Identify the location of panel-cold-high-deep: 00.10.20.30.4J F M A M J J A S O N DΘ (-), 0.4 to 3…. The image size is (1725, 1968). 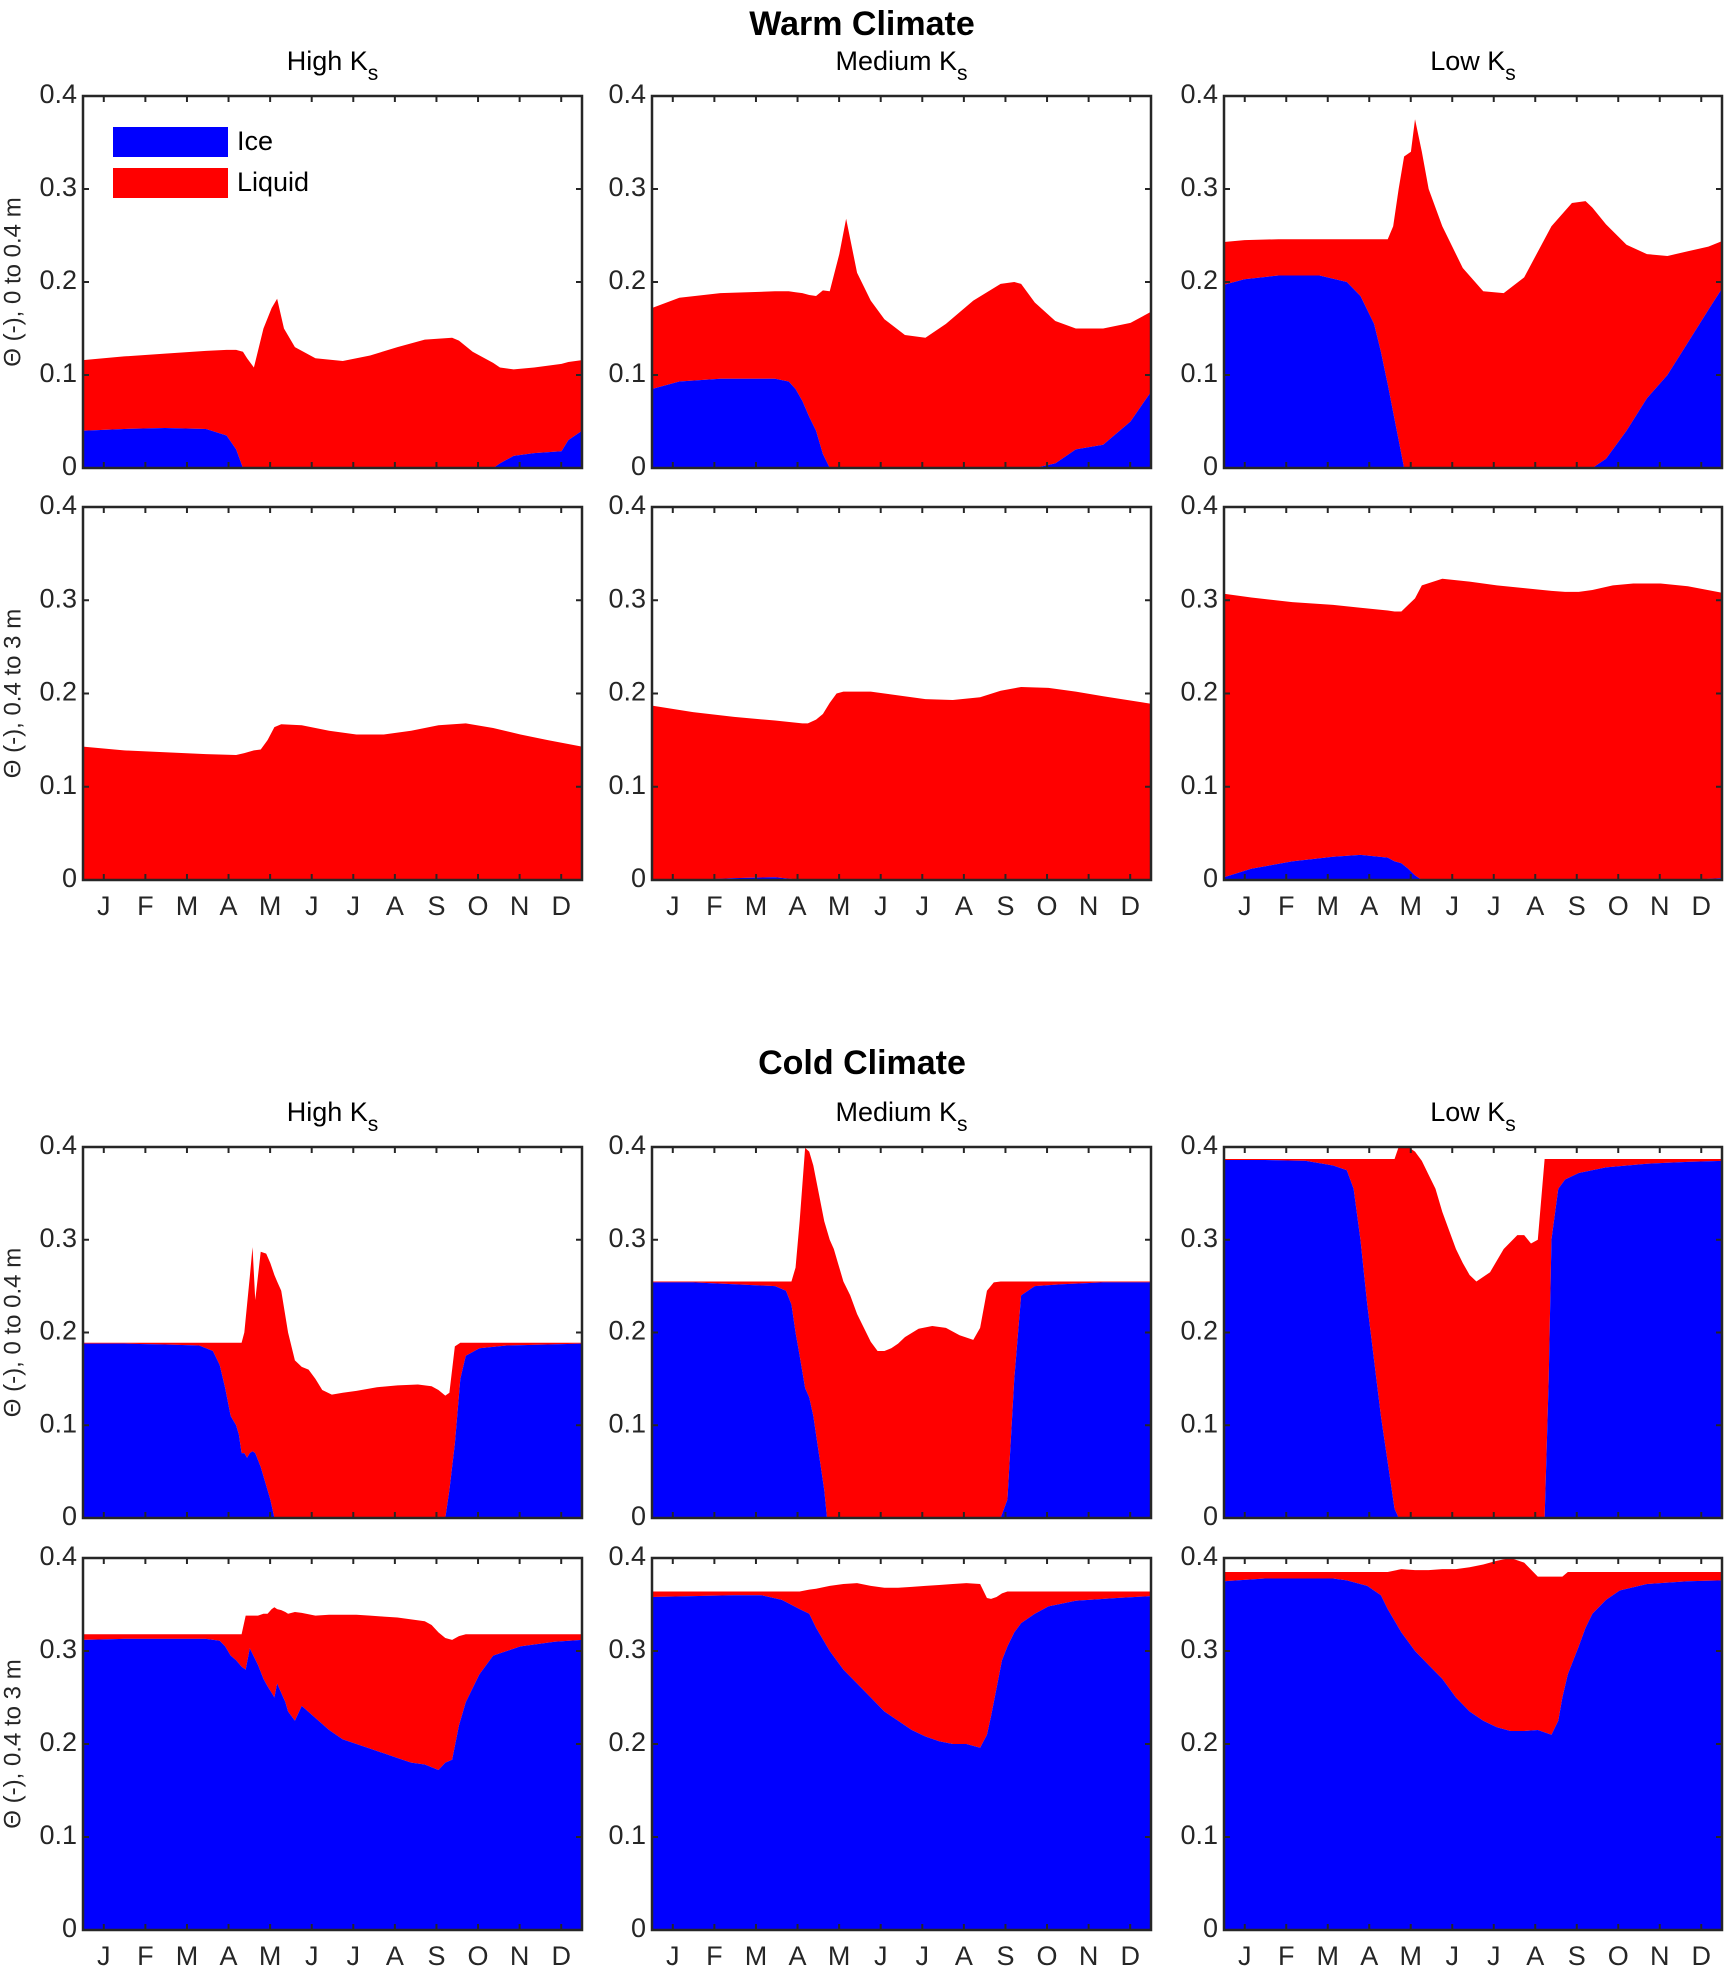
(292, 1754).